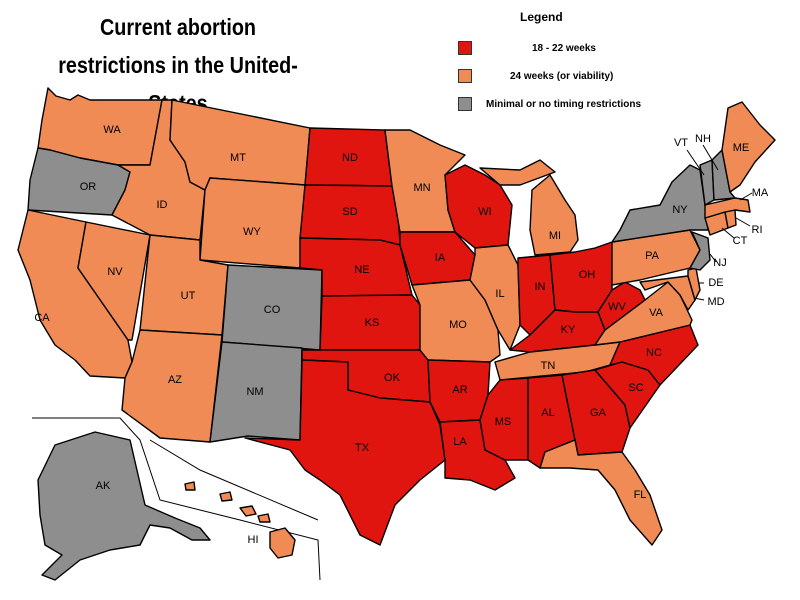 The image size is (800, 600). What do you see at coordinates (719, 222) in the screenshot?
I see `leader-lines` at bounding box center [719, 222].